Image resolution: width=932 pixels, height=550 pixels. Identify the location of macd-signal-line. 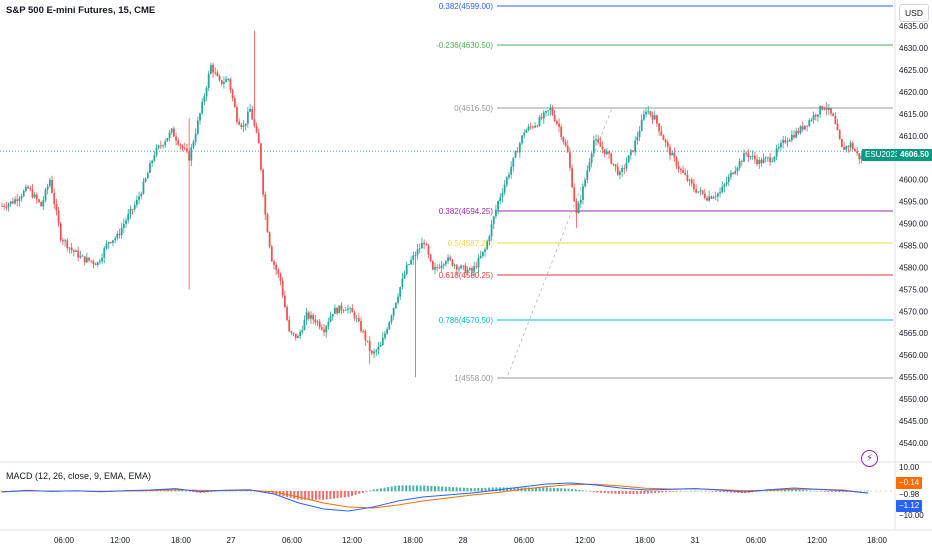
(435, 496).